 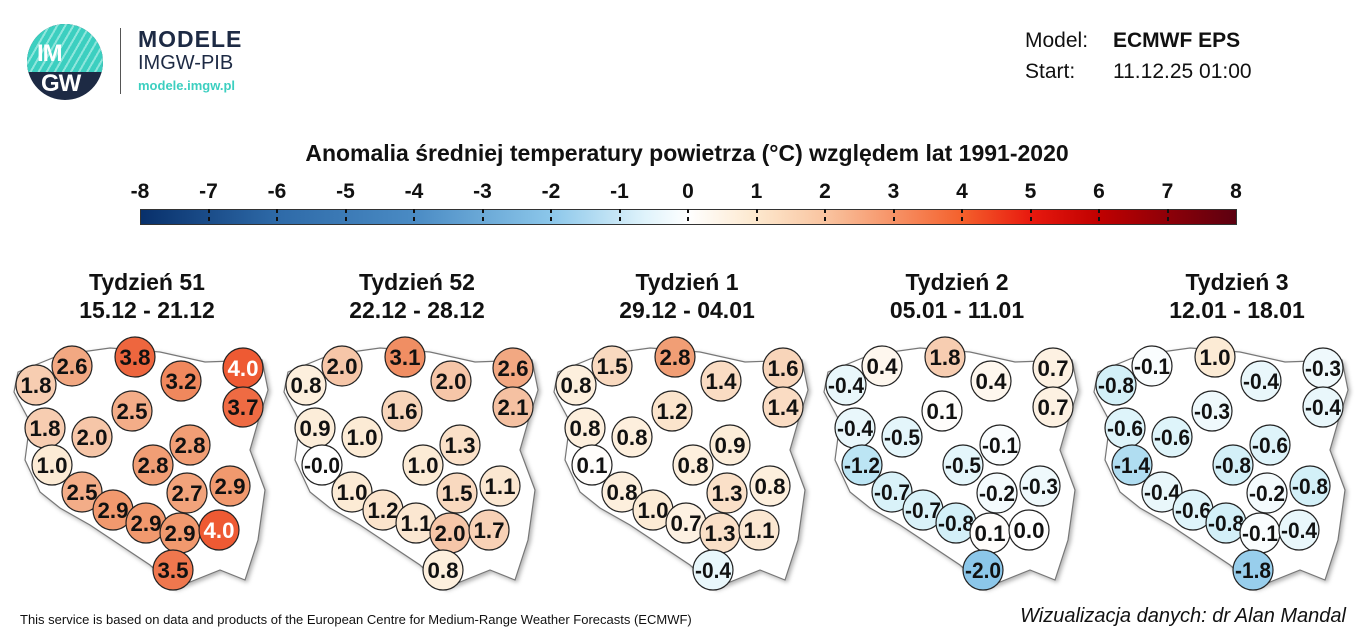 I want to click on week-name: Tydzień 51, so click(x=147, y=282).